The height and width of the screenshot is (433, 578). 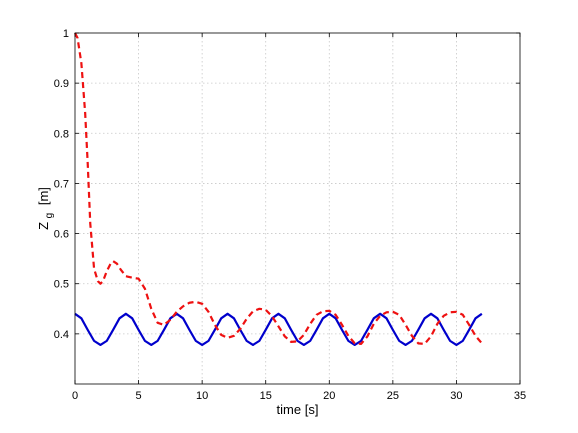 What do you see at coordinates (202, 396) in the screenshot?
I see `x-tick-label: 10` at bounding box center [202, 396].